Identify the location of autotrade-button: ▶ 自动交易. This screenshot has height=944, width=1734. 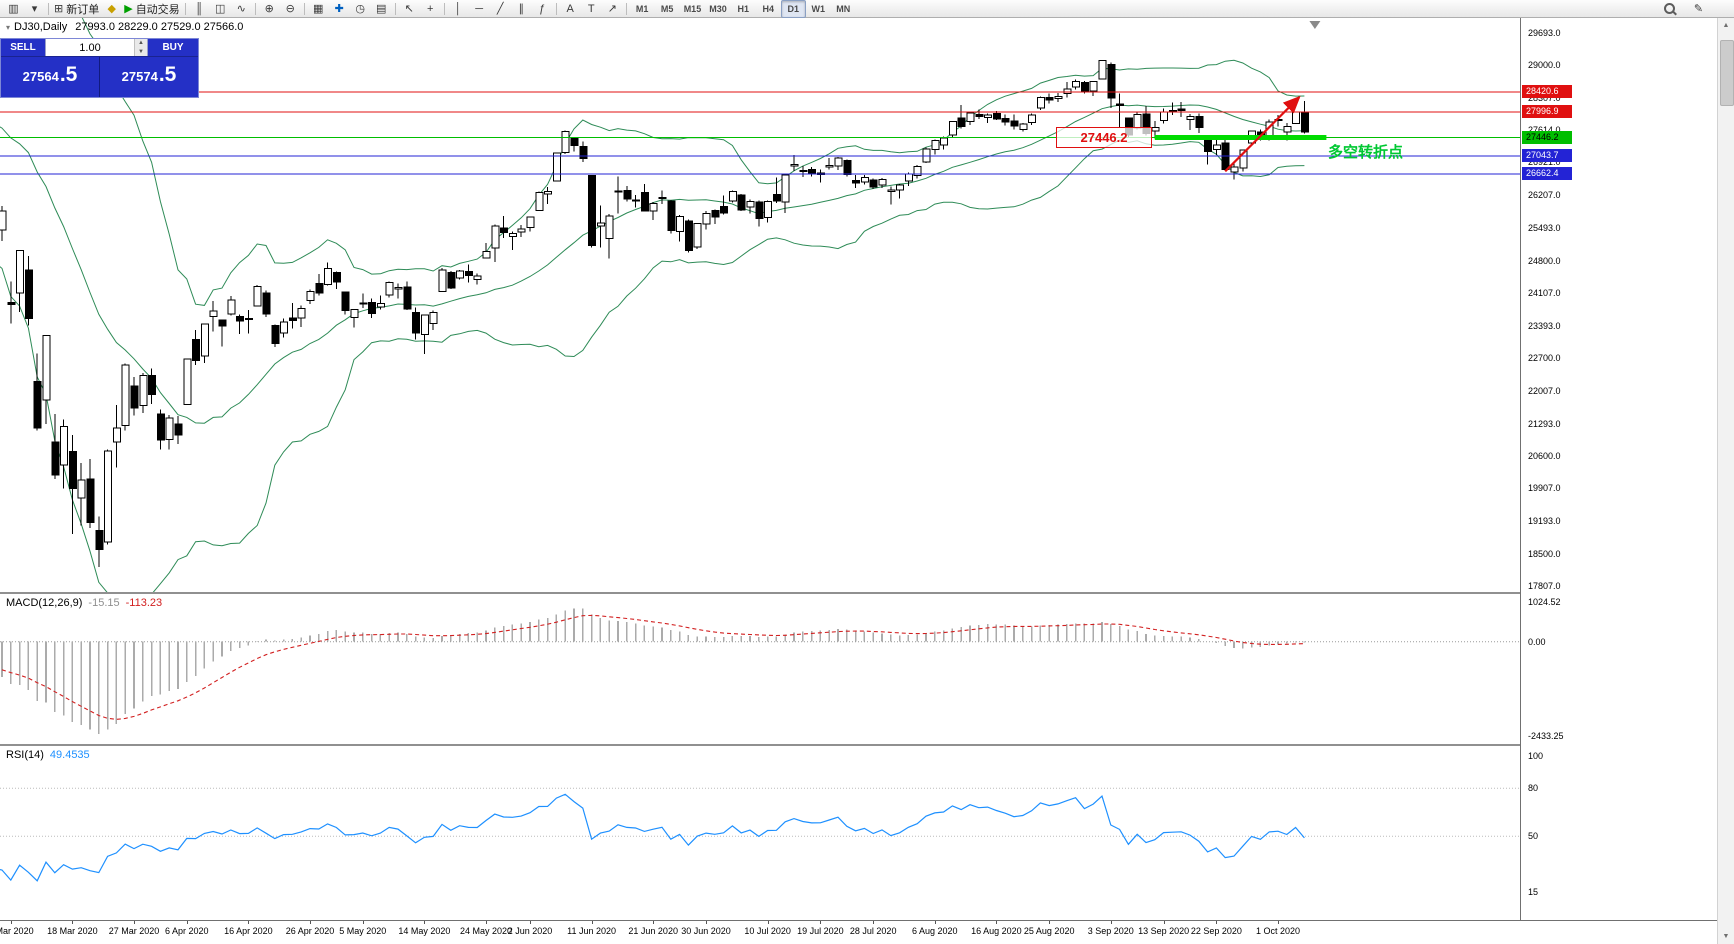
(151, 9).